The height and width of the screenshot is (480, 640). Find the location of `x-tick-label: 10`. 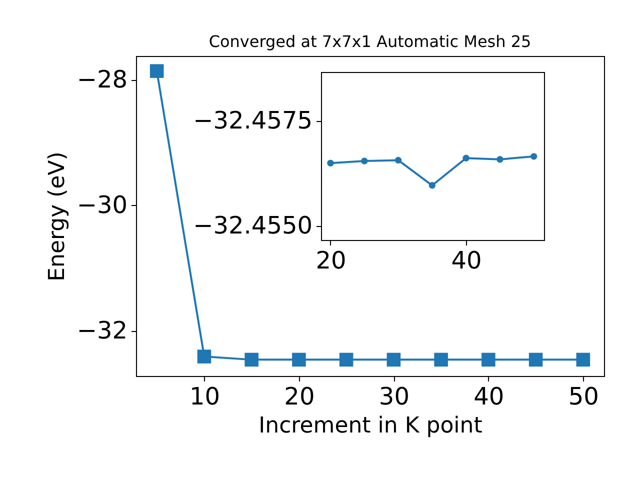

x-tick-label: 10 is located at coordinates (204, 396).